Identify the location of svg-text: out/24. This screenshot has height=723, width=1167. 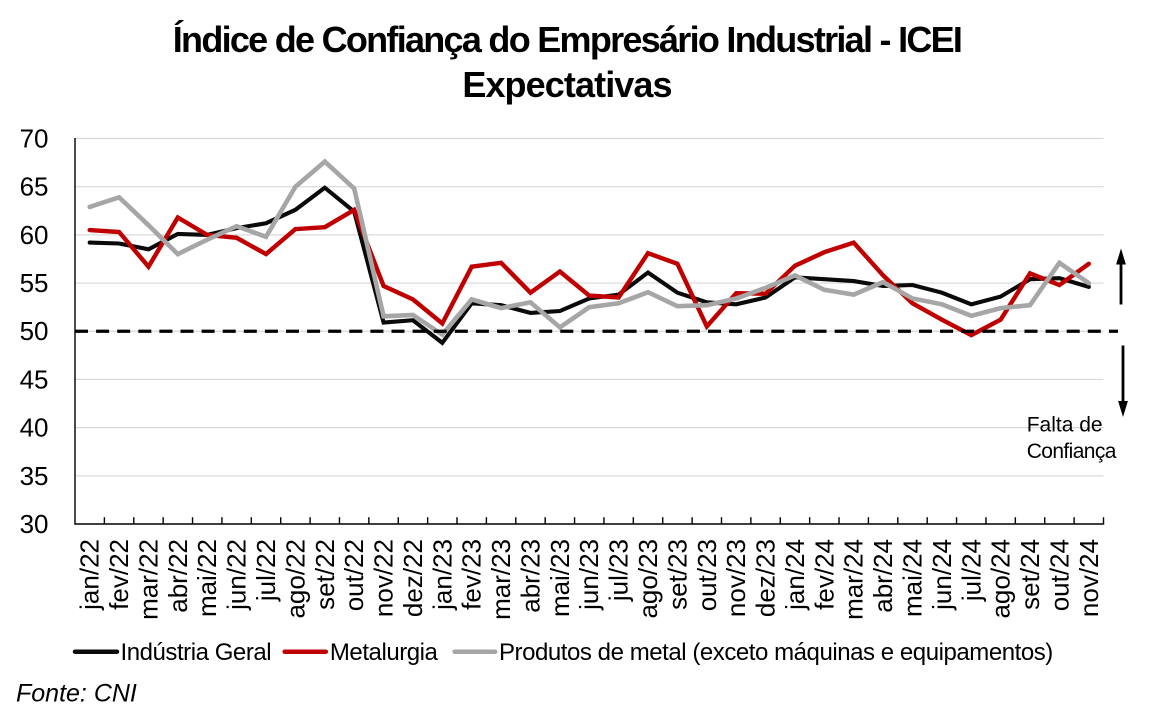
(1059, 575).